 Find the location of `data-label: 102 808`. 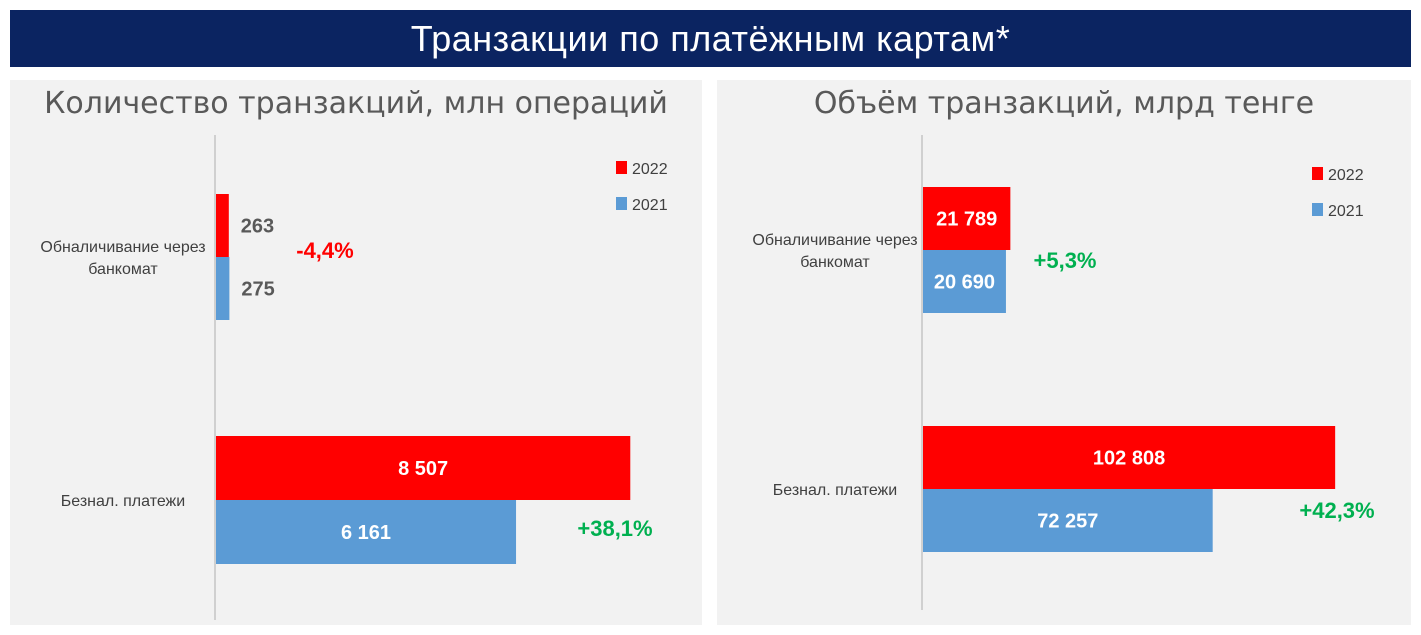

data-label: 102 808 is located at coordinates (1129, 459).